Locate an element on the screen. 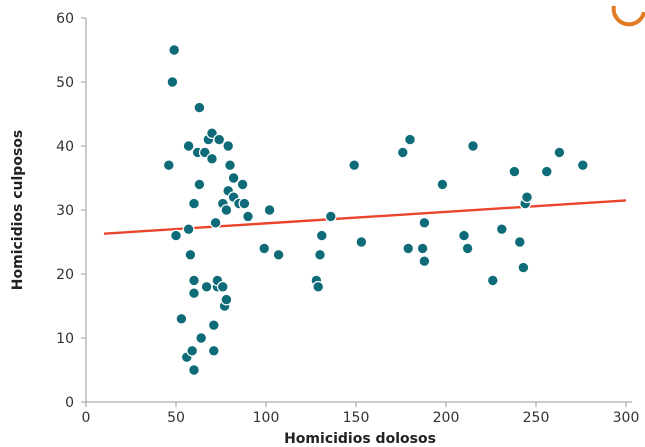  y-tick-label: 30 is located at coordinates (65, 211).